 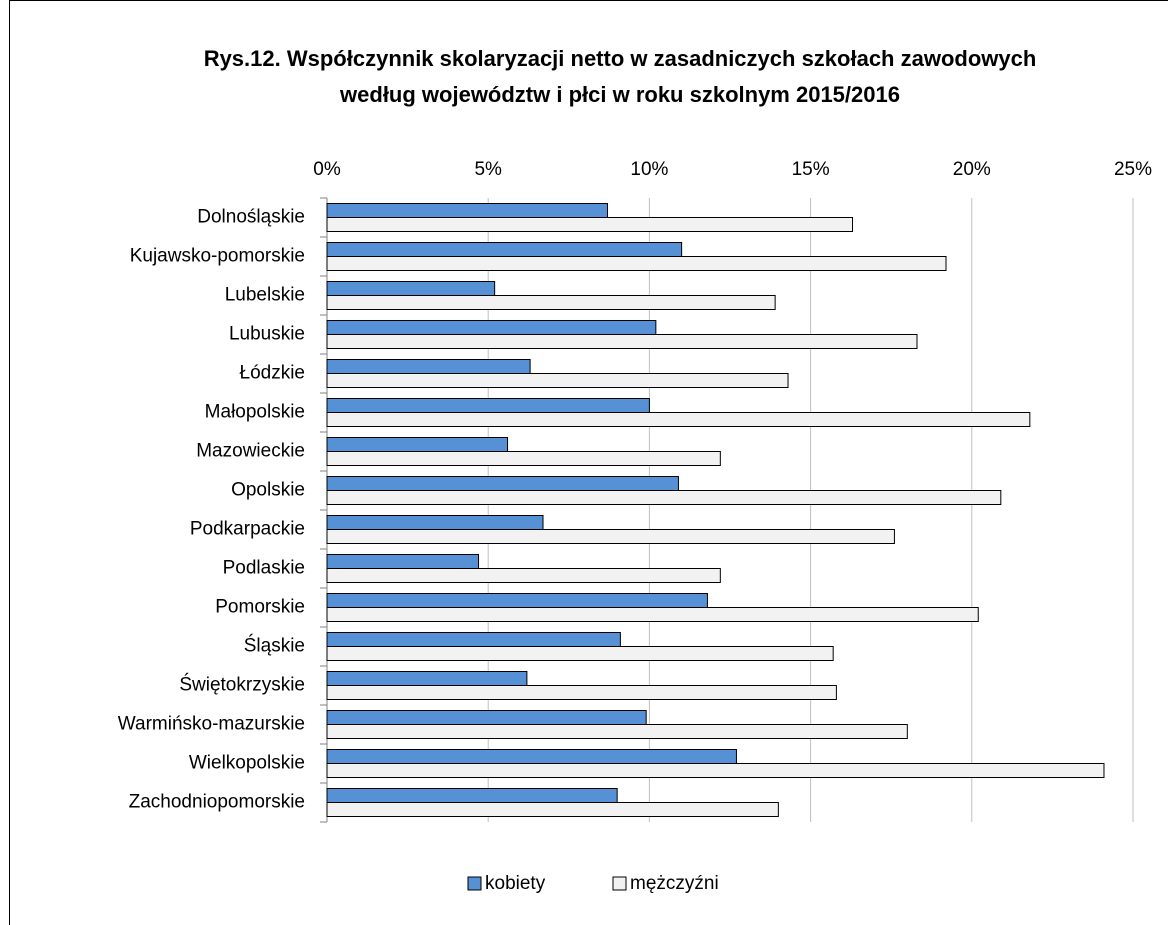 What do you see at coordinates (217, 802) in the screenshot?
I see `y-tick-label: Zachodniopomorskie` at bounding box center [217, 802].